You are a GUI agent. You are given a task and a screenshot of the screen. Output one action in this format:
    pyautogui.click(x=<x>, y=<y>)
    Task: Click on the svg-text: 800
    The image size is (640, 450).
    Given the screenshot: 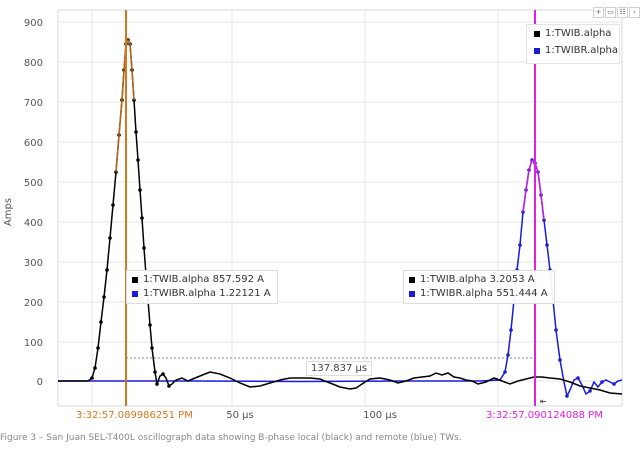 What is the action you would take?
    pyautogui.click(x=33, y=63)
    